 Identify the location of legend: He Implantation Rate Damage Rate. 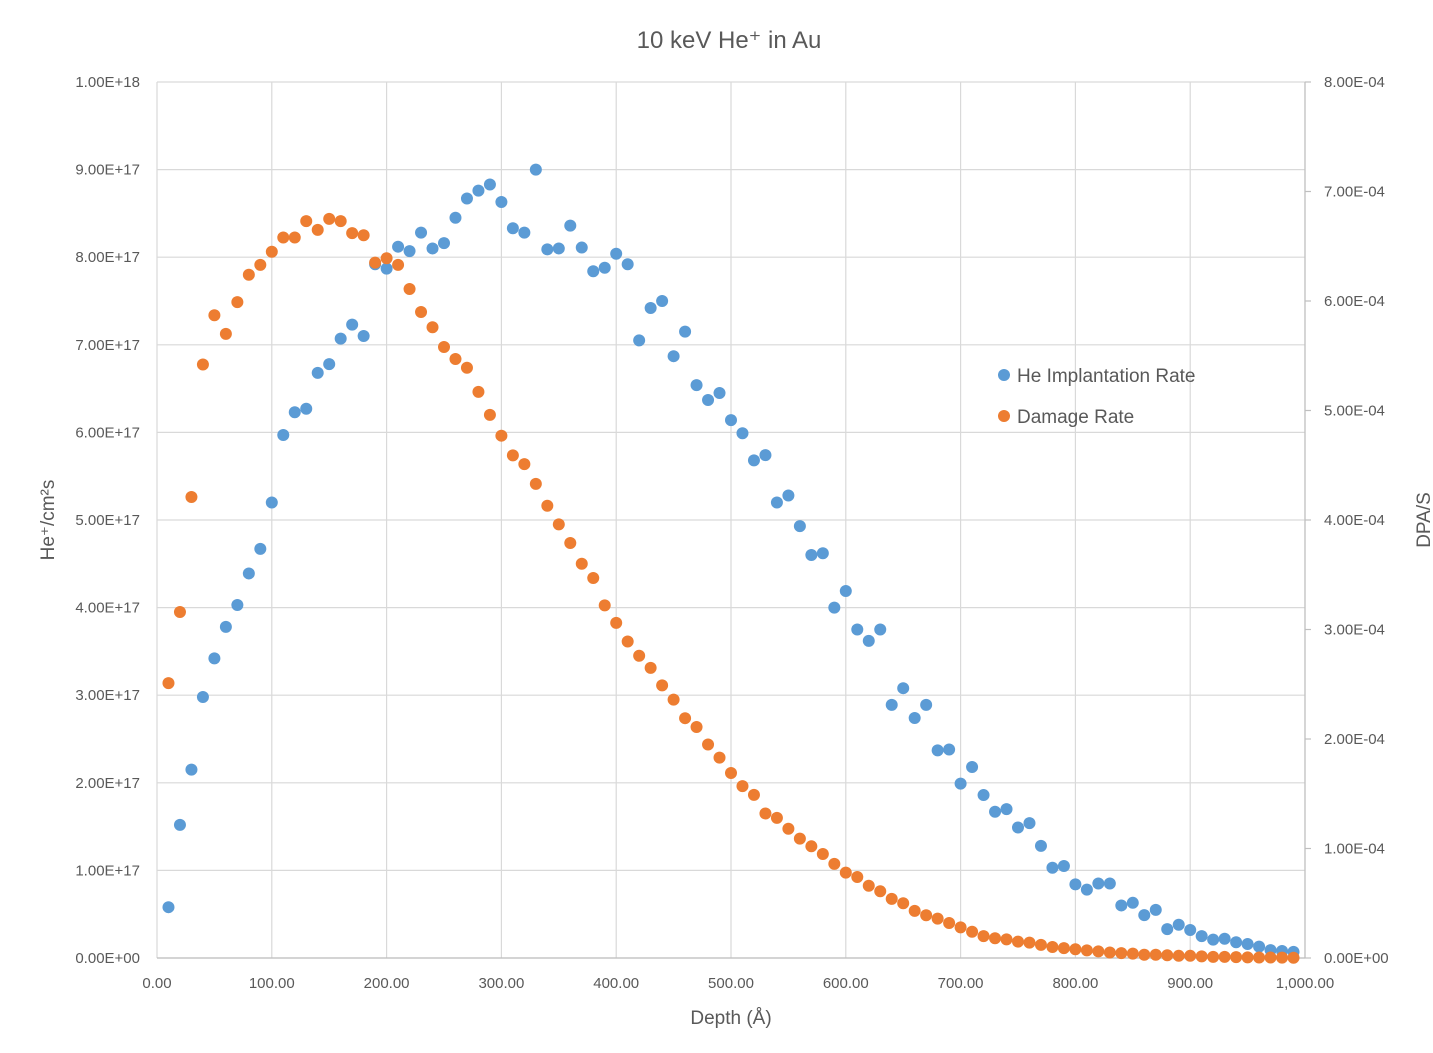
(1097, 397).